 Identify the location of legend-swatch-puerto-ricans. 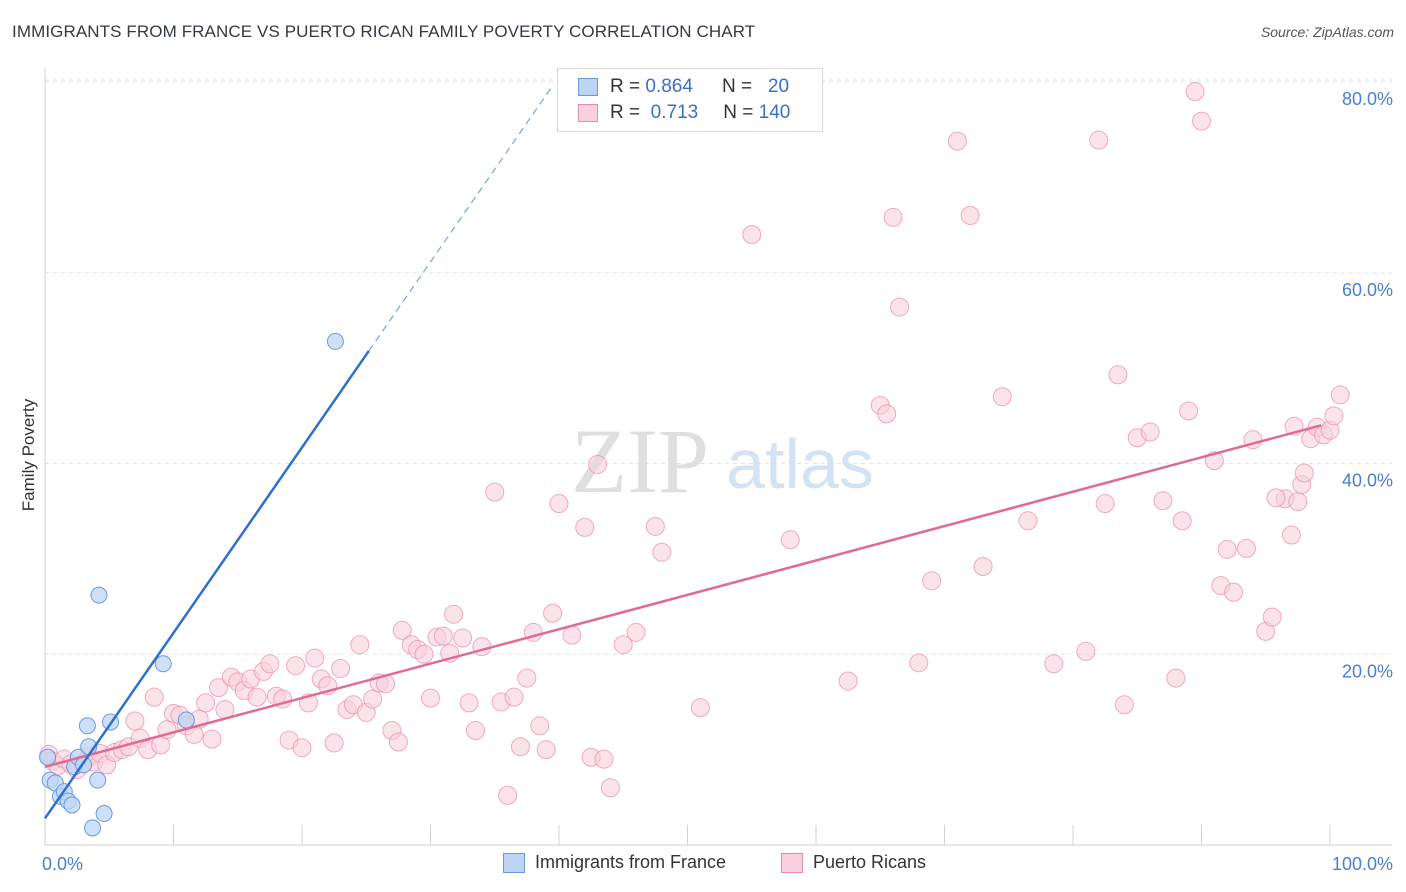
(588, 113).